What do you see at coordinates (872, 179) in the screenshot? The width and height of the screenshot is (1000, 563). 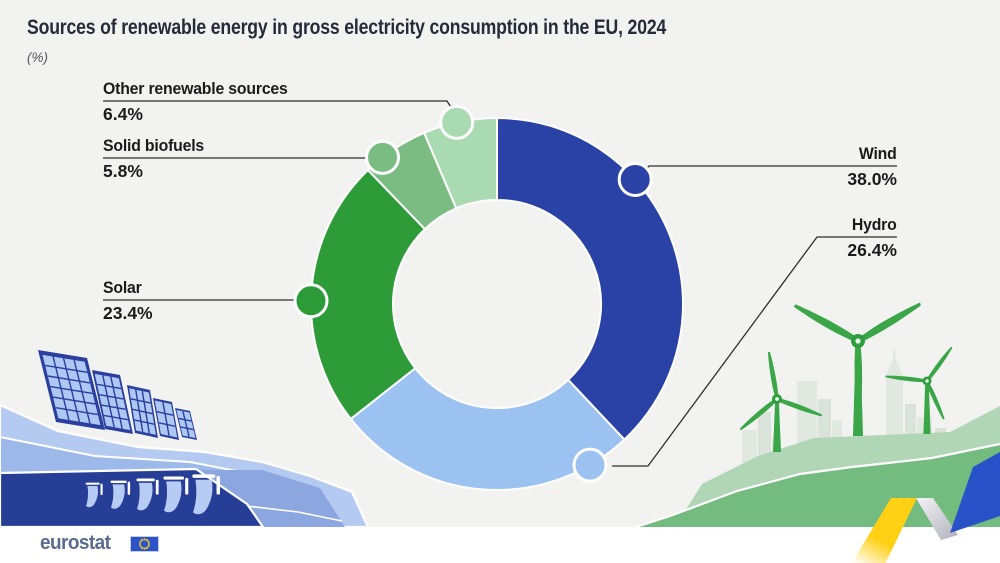 I see `callout-value: 38.0%` at bounding box center [872, 179].